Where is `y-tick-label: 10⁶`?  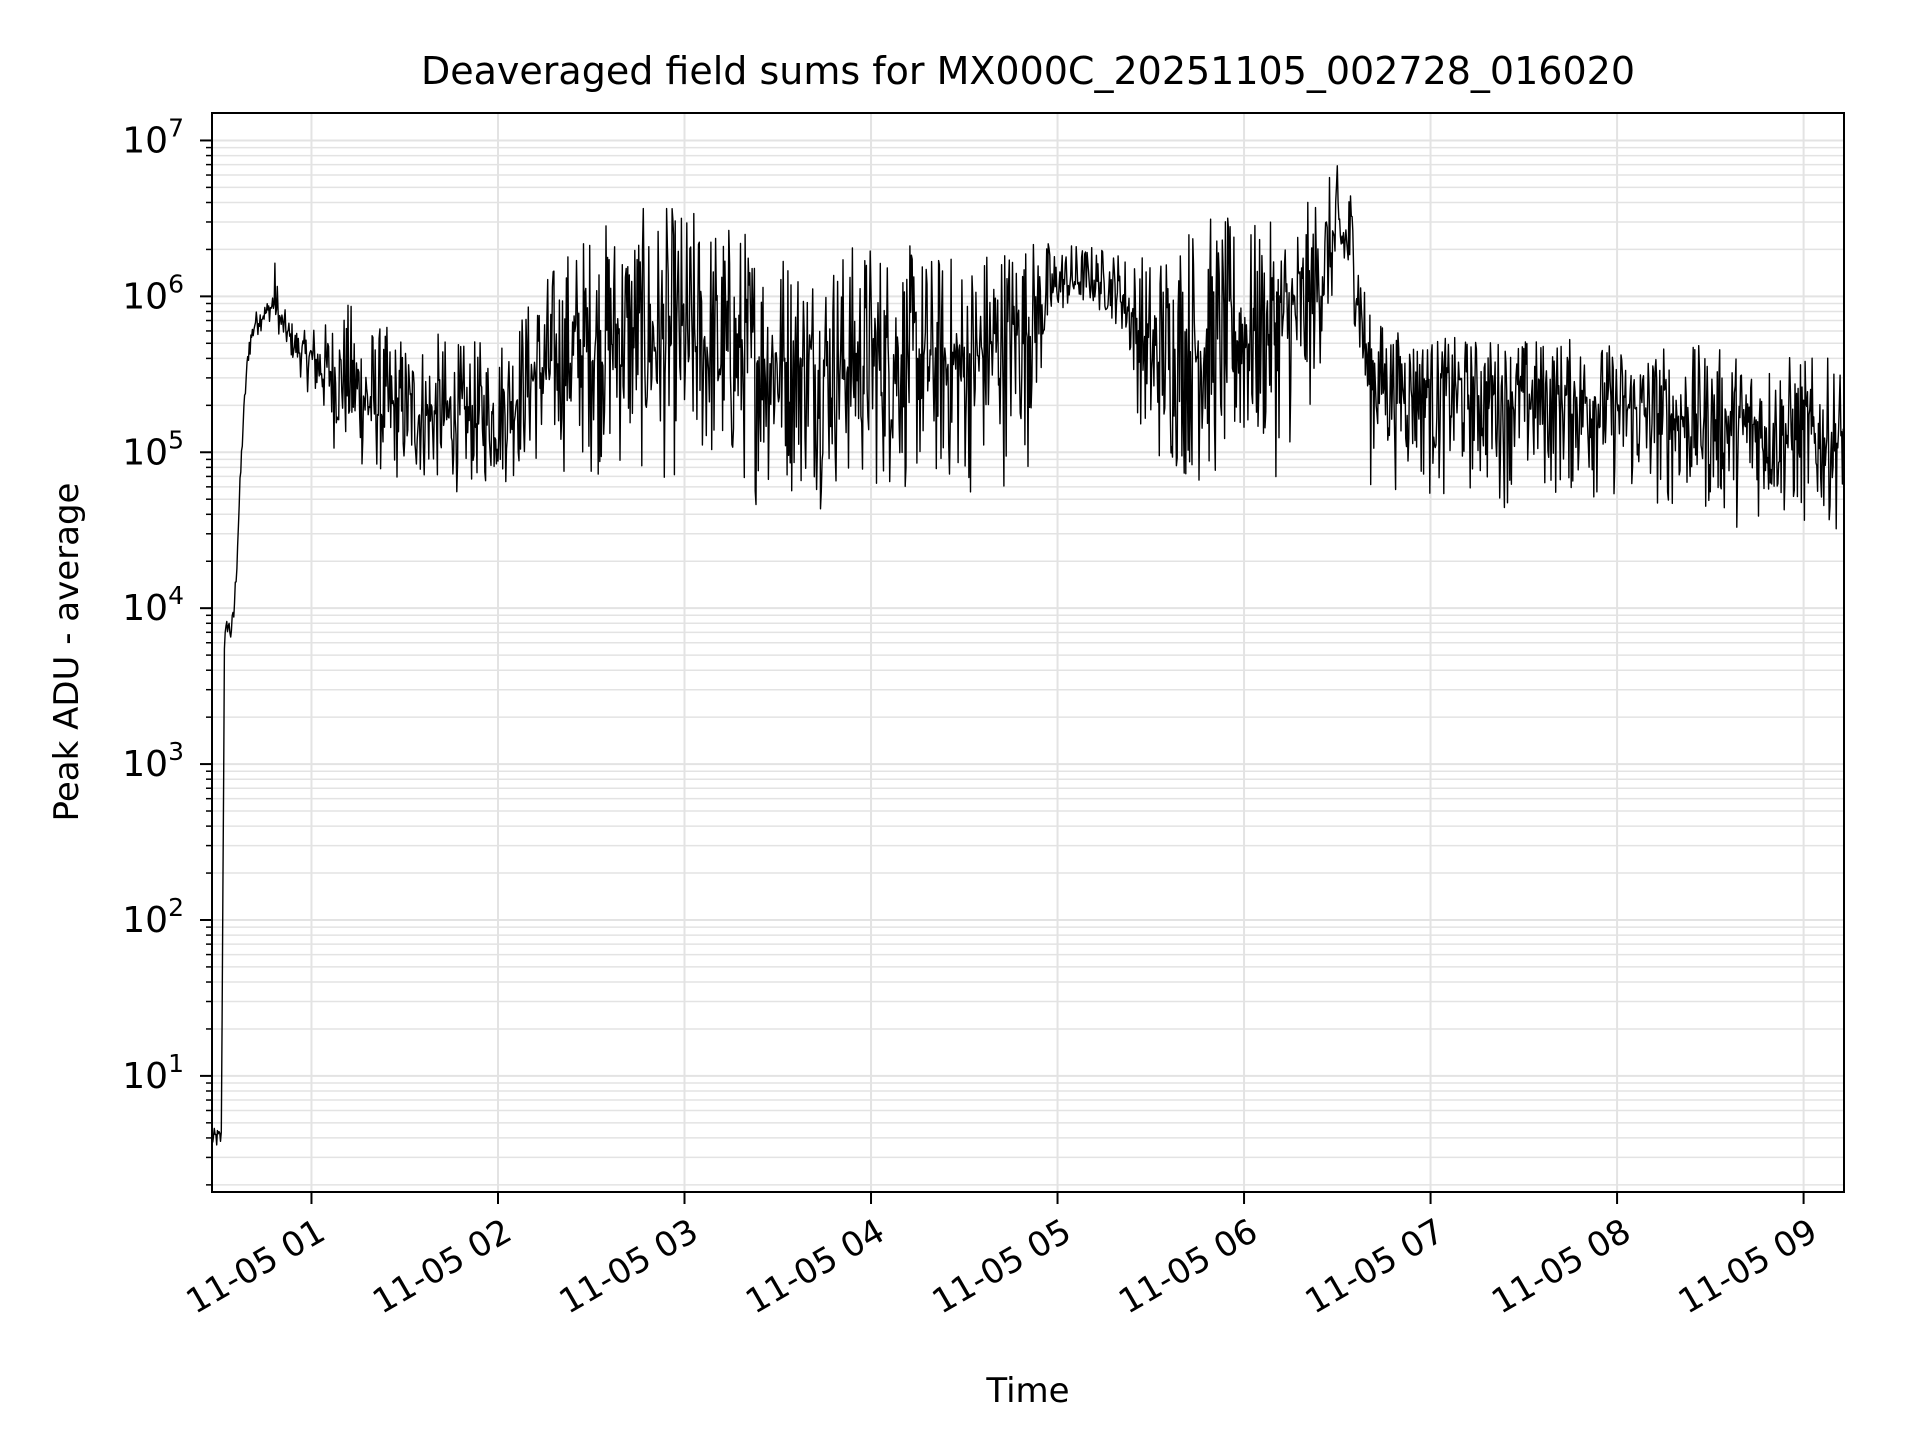
y-tick-label: 10⁶ is located at coordinates (153, 293).